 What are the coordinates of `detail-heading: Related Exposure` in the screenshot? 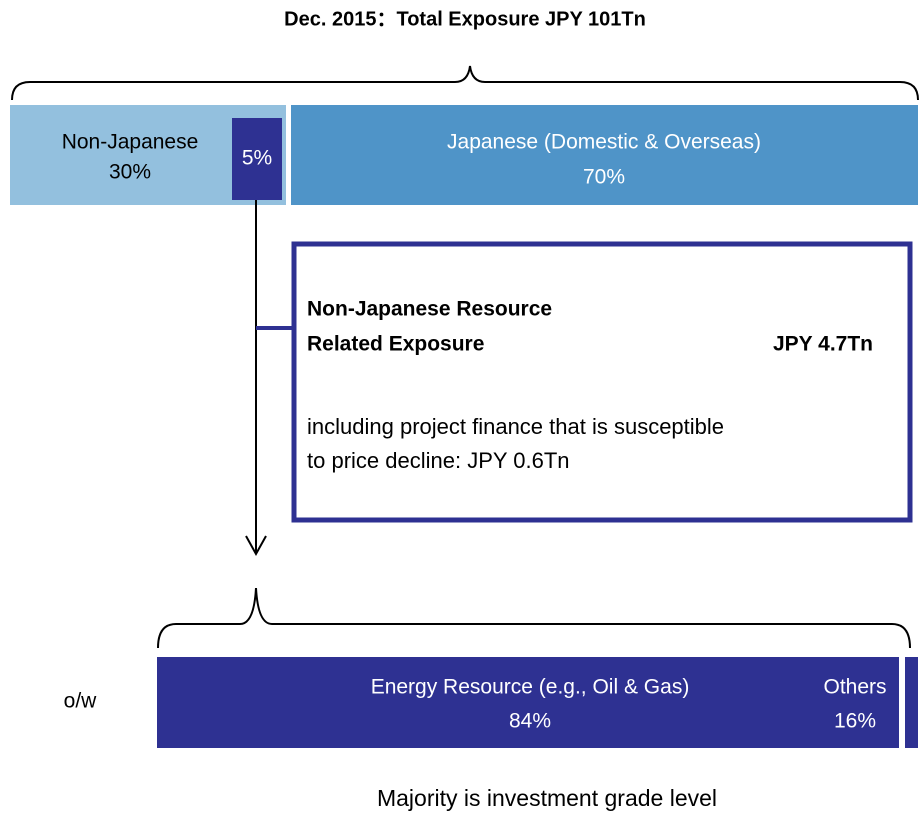 It's located at (395, 344).